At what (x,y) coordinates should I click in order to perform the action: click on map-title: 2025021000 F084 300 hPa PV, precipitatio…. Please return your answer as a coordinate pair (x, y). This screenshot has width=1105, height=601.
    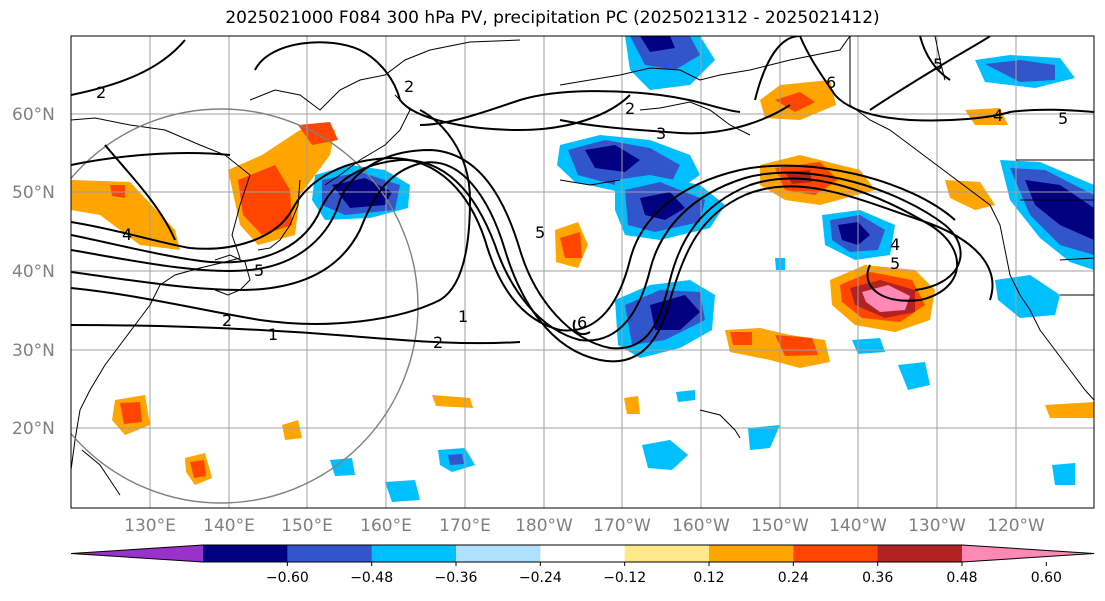
    Looking at the image, I should click on (552, 18).